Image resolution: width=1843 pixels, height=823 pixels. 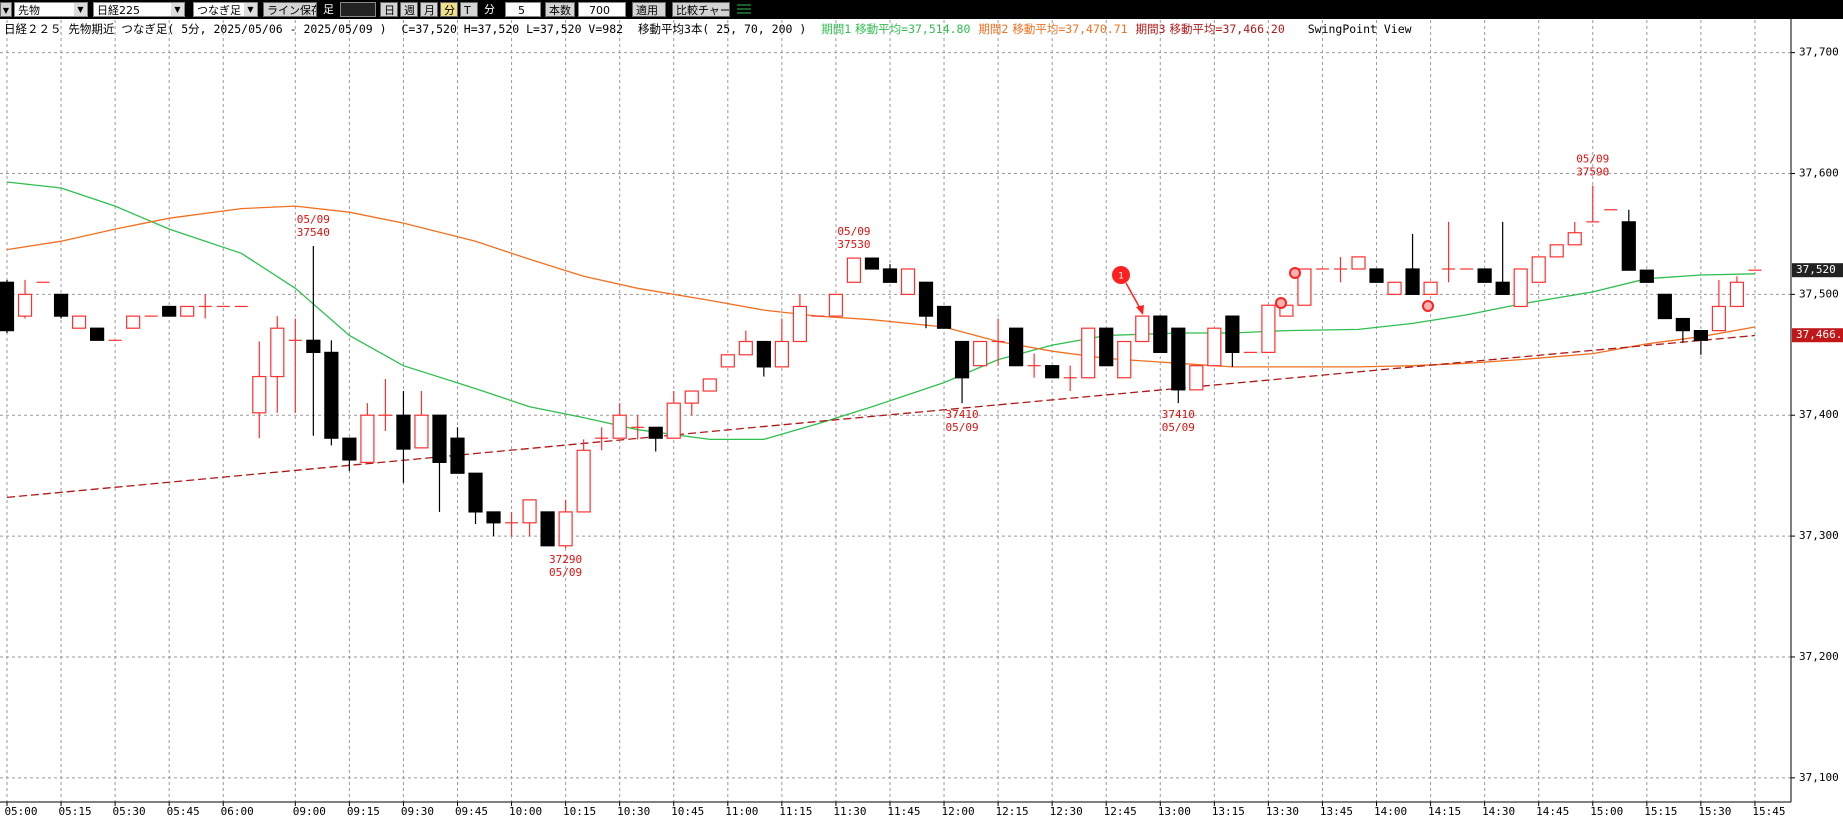 I want to click on compare-button: 比較チャート, so click(x=701, y=9).